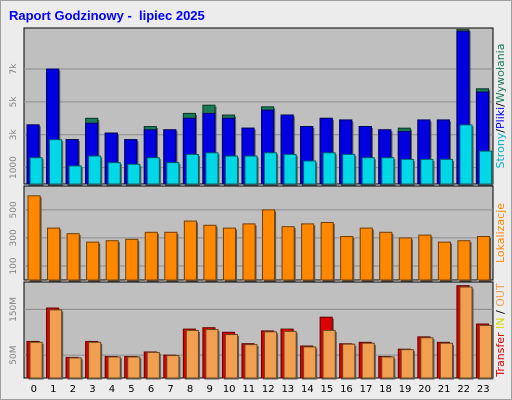 The height and width of the screenshot is (400, 512). I want to click on hour-label: 10, so click(229, 389).